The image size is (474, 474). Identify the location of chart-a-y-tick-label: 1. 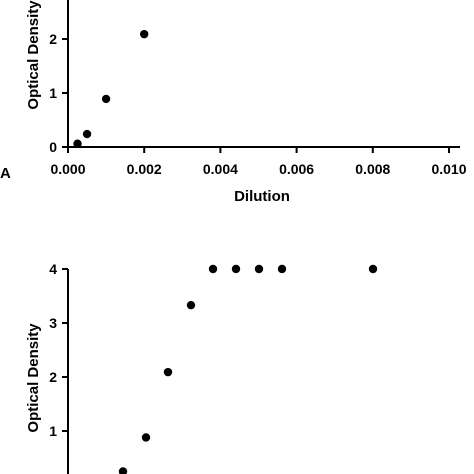
(53, 93).